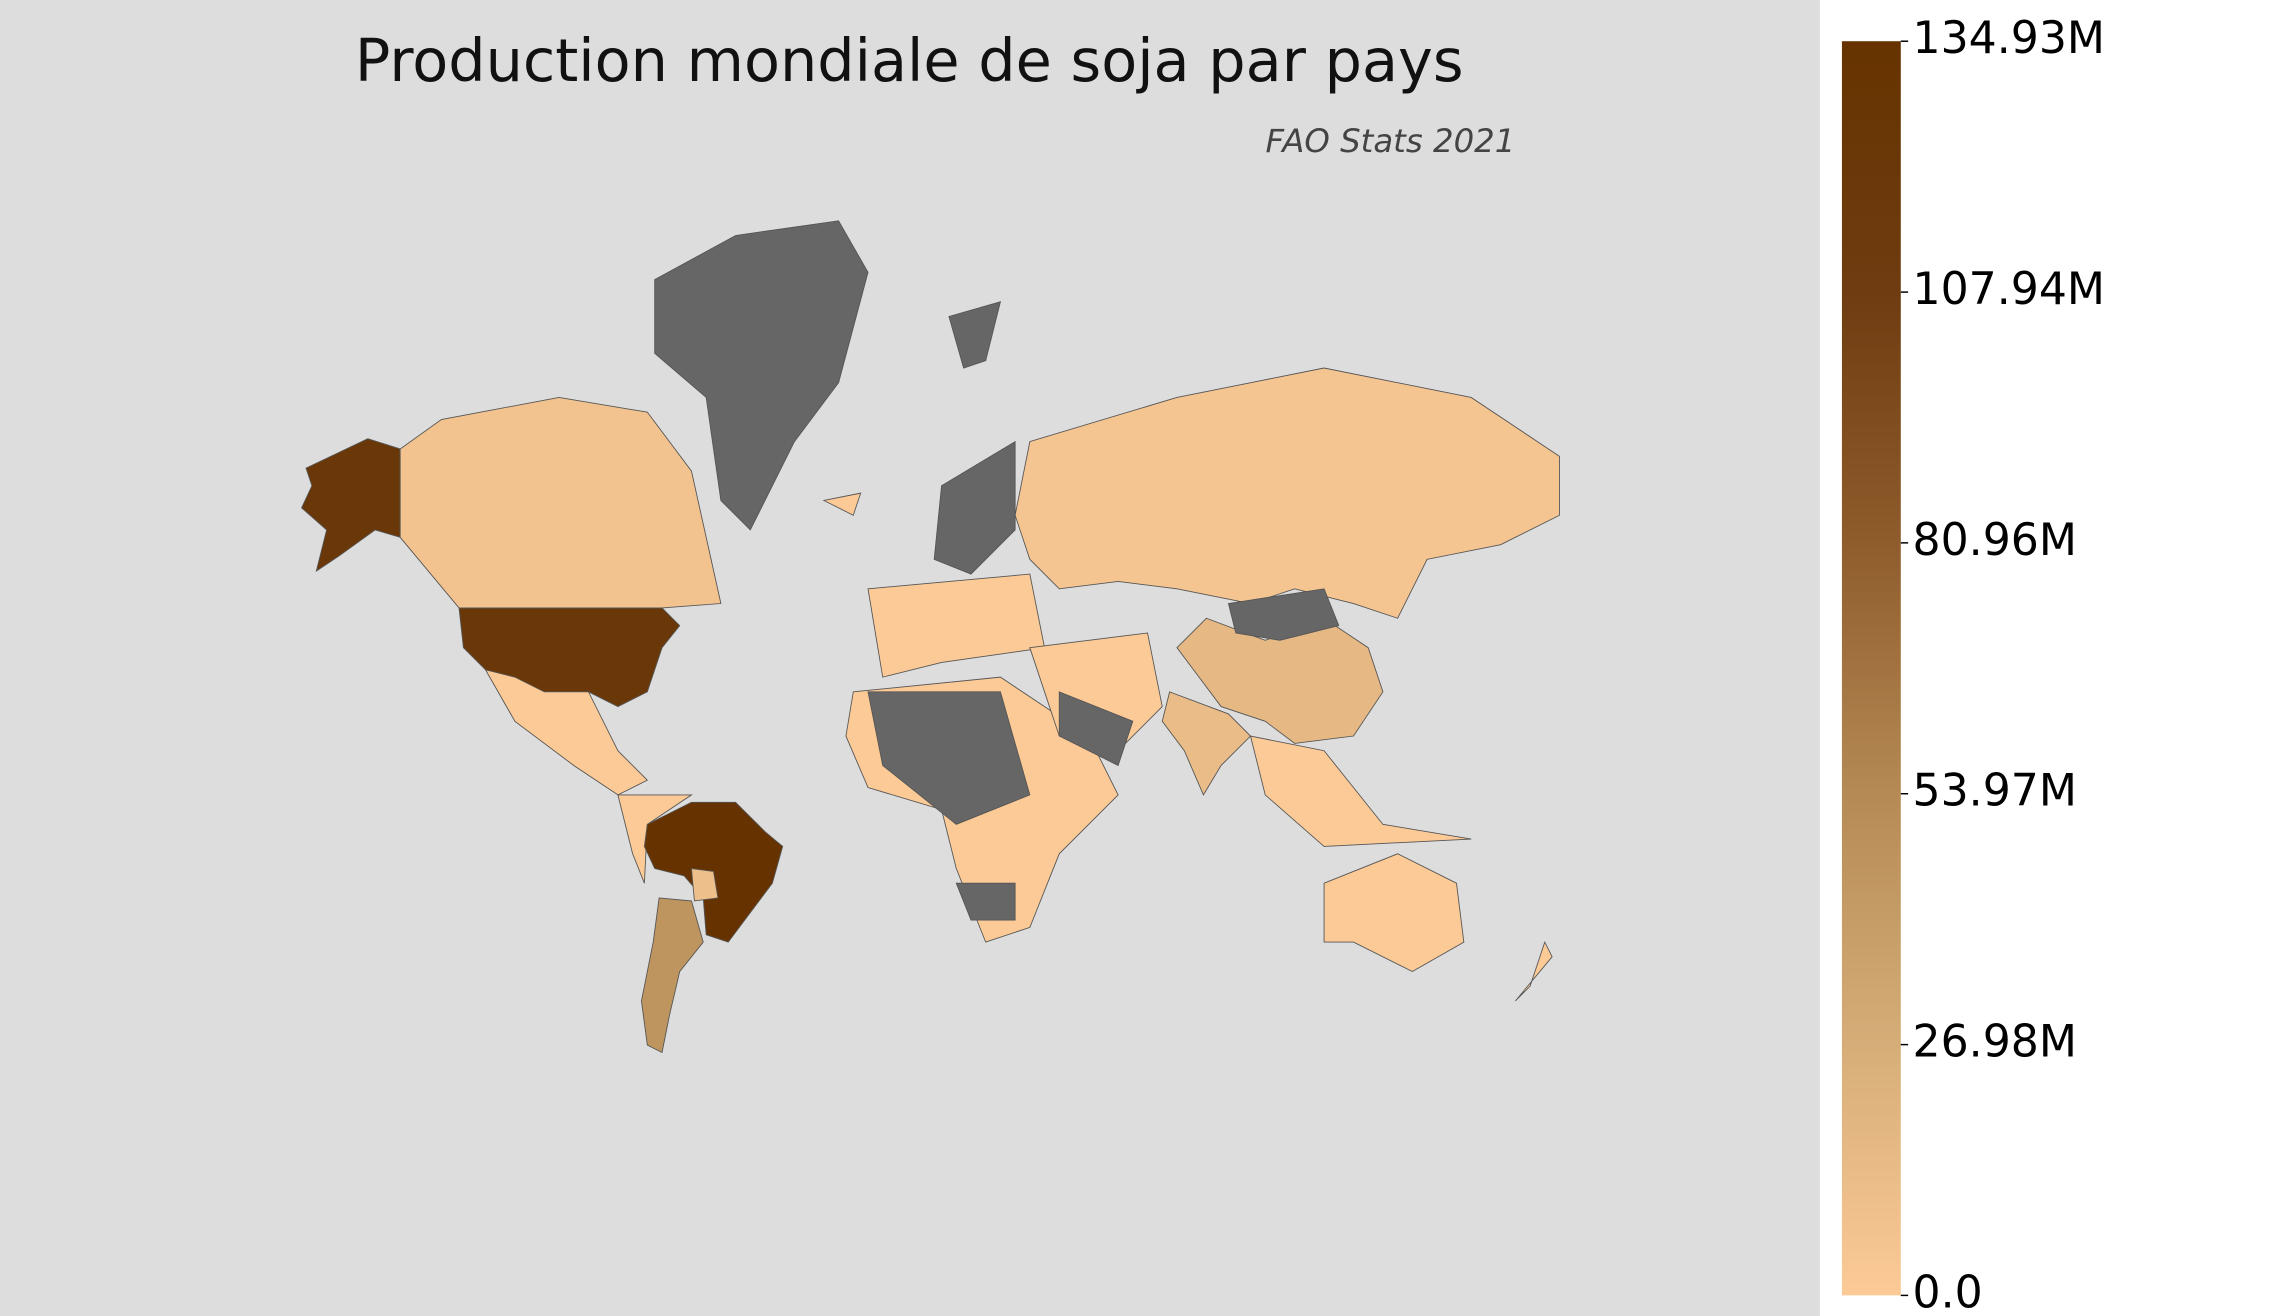 The width and height of the screenshot is (2273, 1316). Describe the element at coordinates (909, 60) in the screenshot. I see `chart-title: Production mondiale de soja par pays` at that location.